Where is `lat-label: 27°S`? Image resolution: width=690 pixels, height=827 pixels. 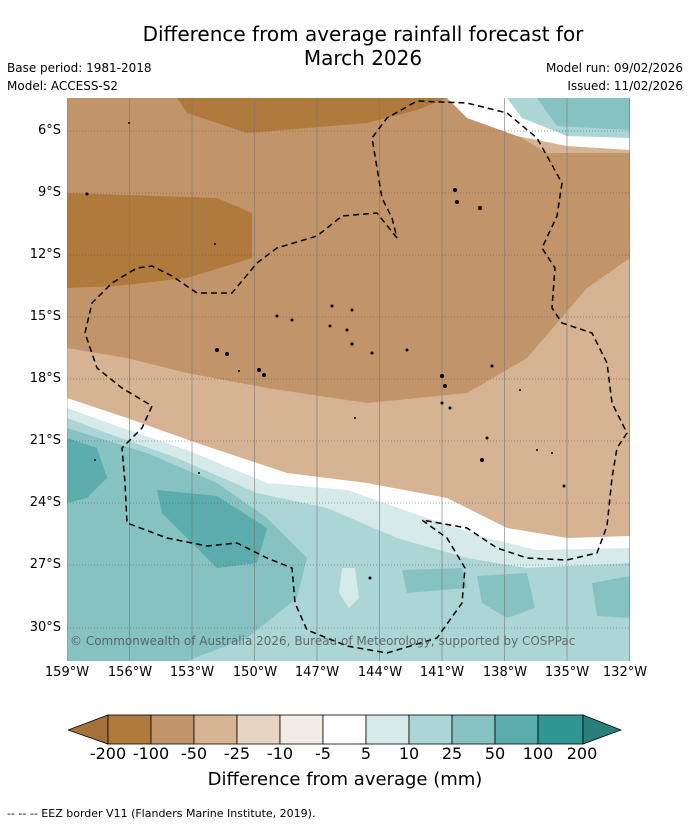
lat-label: 27°S is located at coordinates (45, 564).